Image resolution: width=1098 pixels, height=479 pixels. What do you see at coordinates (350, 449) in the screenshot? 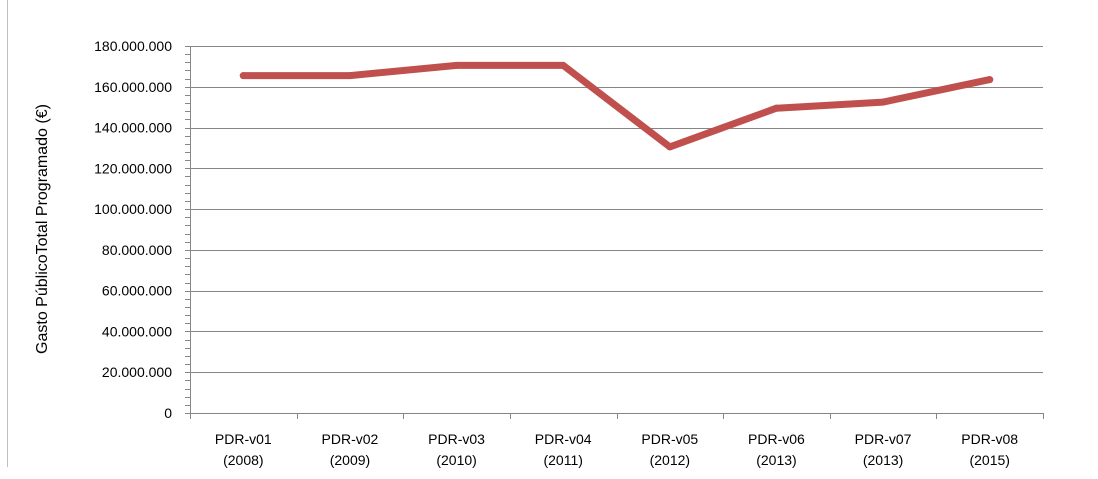
I see `x-tick-label: PDR-v02 (2009)` at bounding box center [350, 449].